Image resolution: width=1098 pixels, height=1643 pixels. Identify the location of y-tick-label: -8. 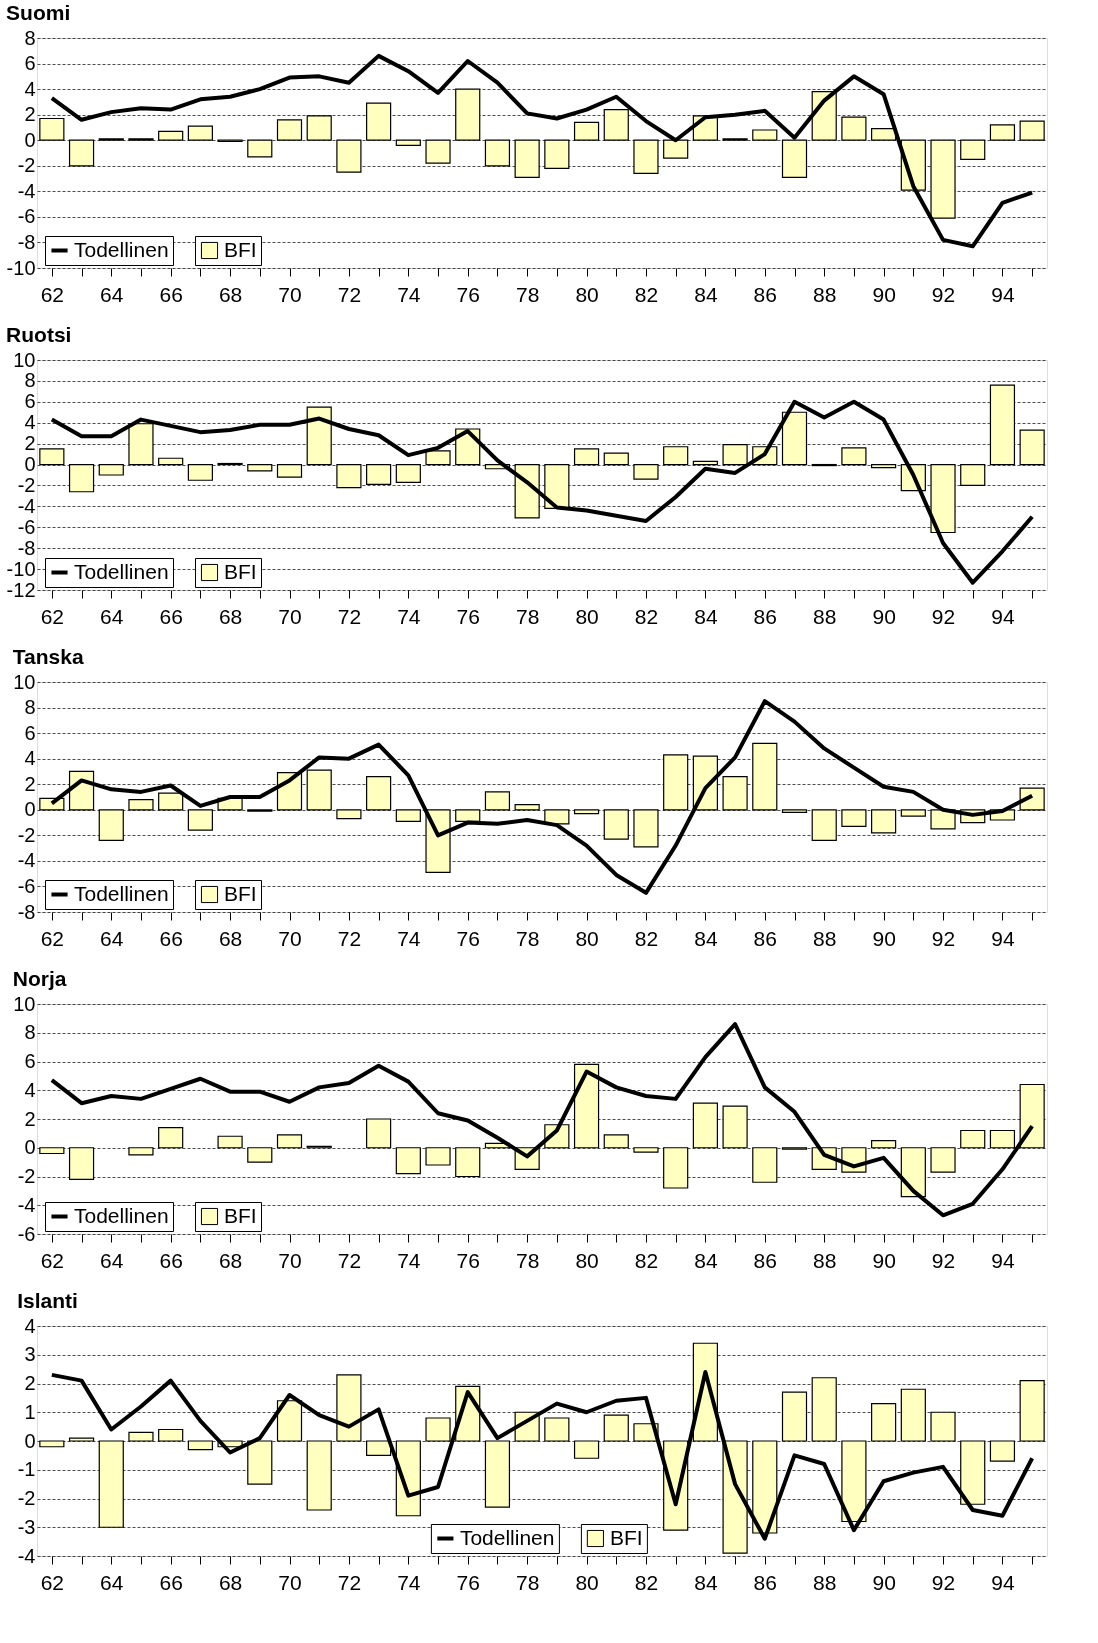
(26, 241).